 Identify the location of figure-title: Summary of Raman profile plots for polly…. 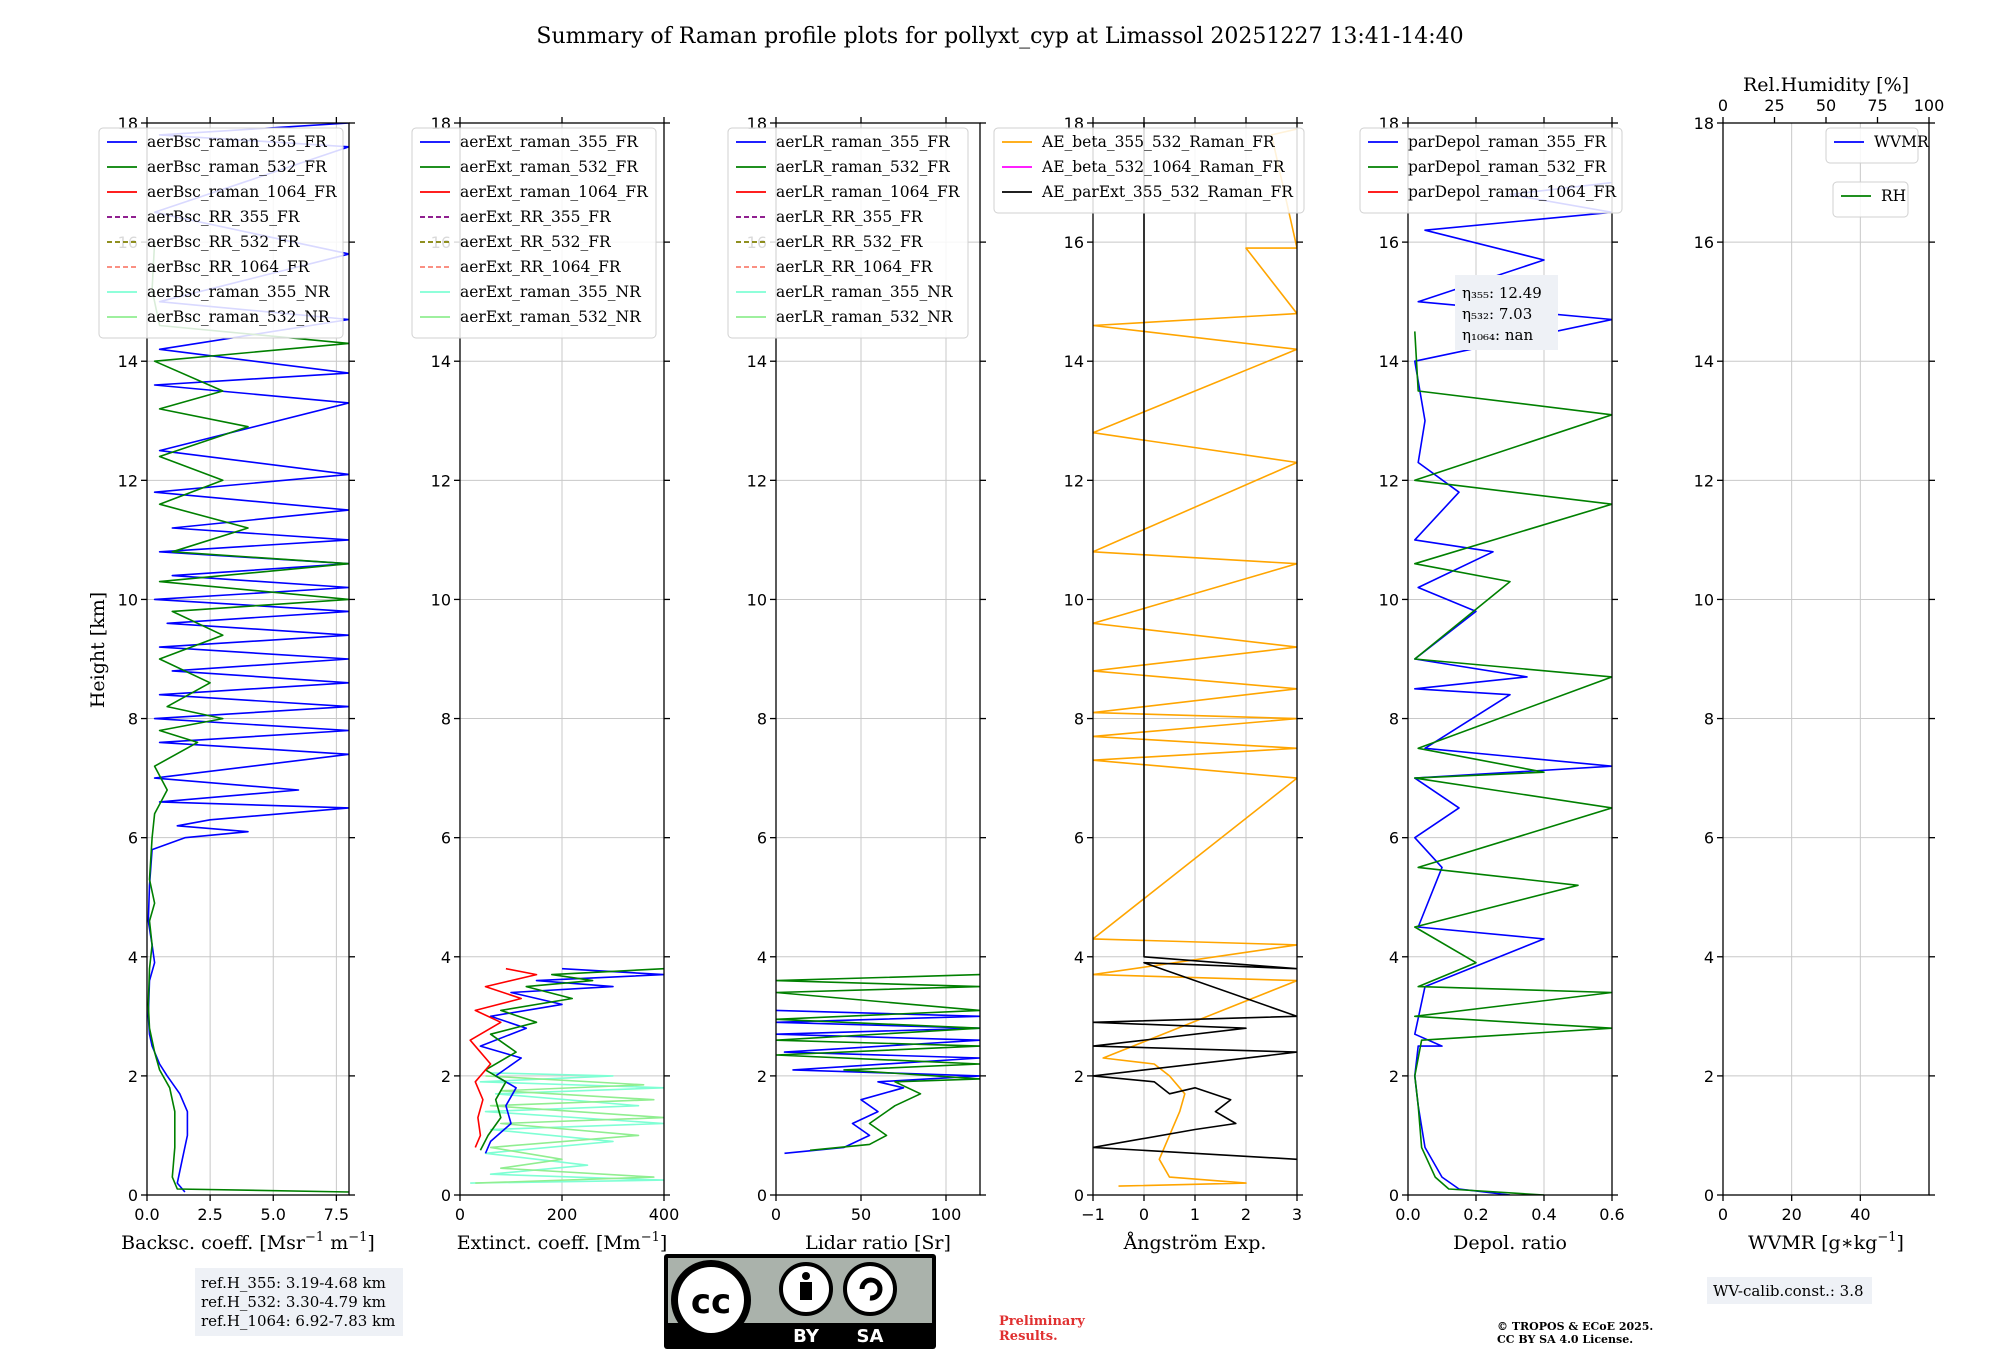
(999, 36).